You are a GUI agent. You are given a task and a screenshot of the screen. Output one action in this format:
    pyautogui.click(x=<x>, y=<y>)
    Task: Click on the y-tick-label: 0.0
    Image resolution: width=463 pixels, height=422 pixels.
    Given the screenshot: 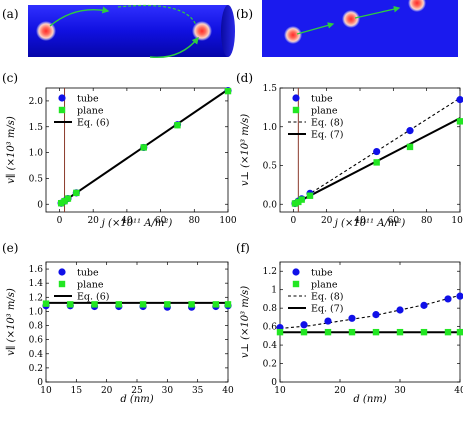 What is the action you would take?
    pyautogui.click(x=270, y=205)
    